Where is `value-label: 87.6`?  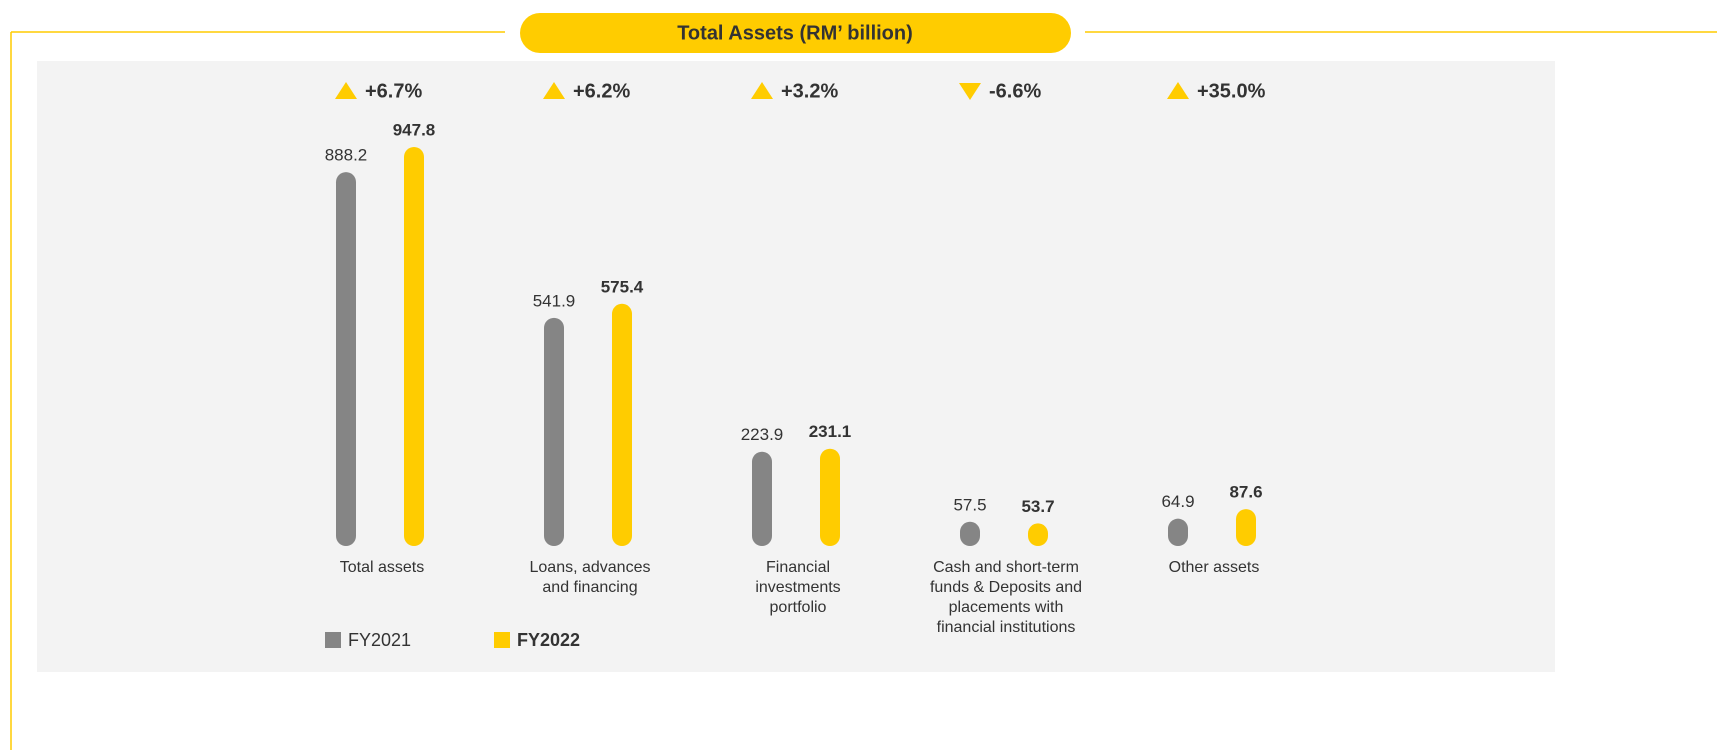
value-label: 87.6 is located at coordinates (1245, 492).